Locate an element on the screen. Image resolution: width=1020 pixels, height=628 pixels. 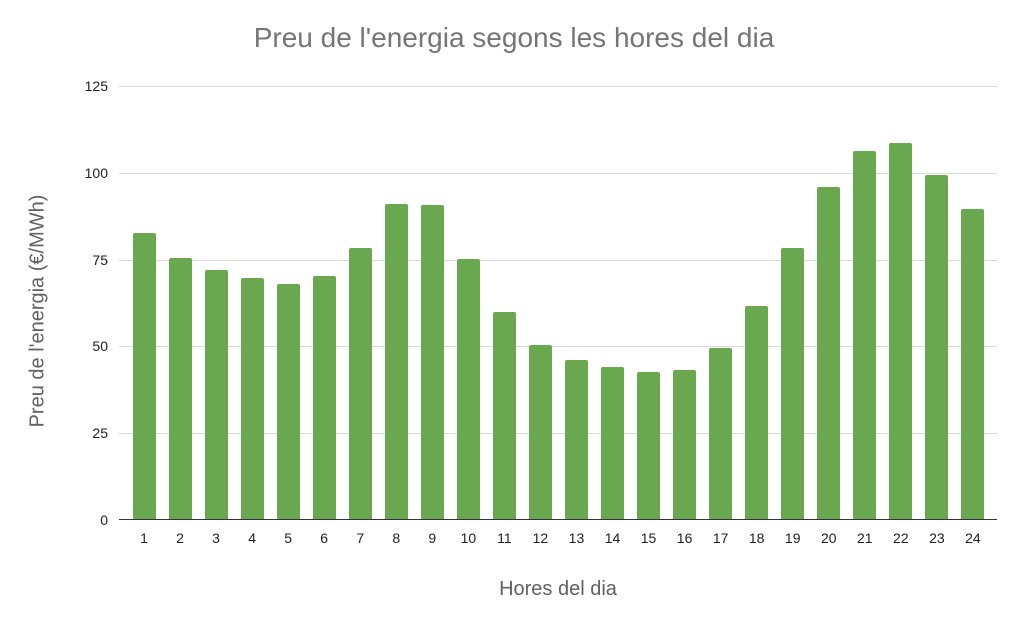
x-tick-label: 7 is located at coordinates (360, 538).